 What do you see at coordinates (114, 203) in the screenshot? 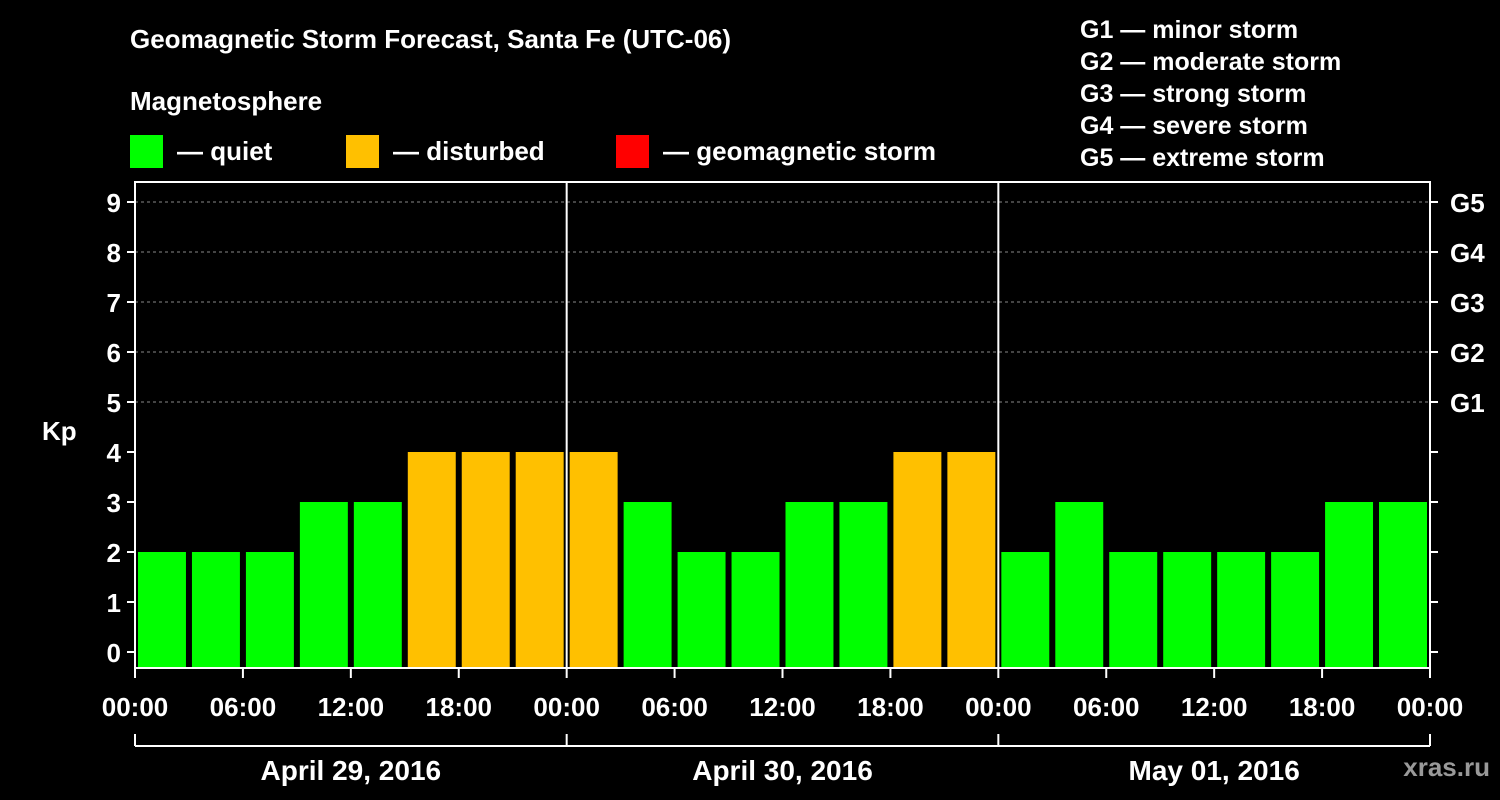
I see `y-tick-label: 9` at bounding box center [114, 203].